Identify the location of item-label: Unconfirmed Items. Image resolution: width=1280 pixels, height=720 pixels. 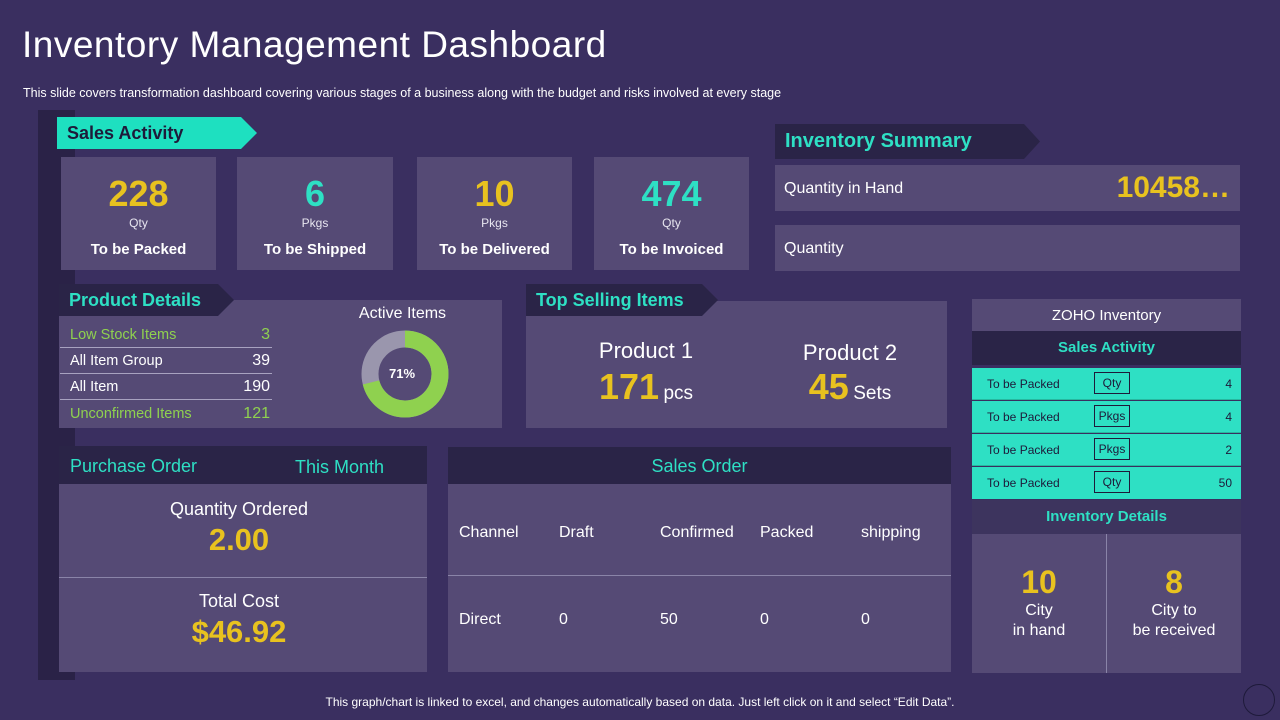
(131, 414).